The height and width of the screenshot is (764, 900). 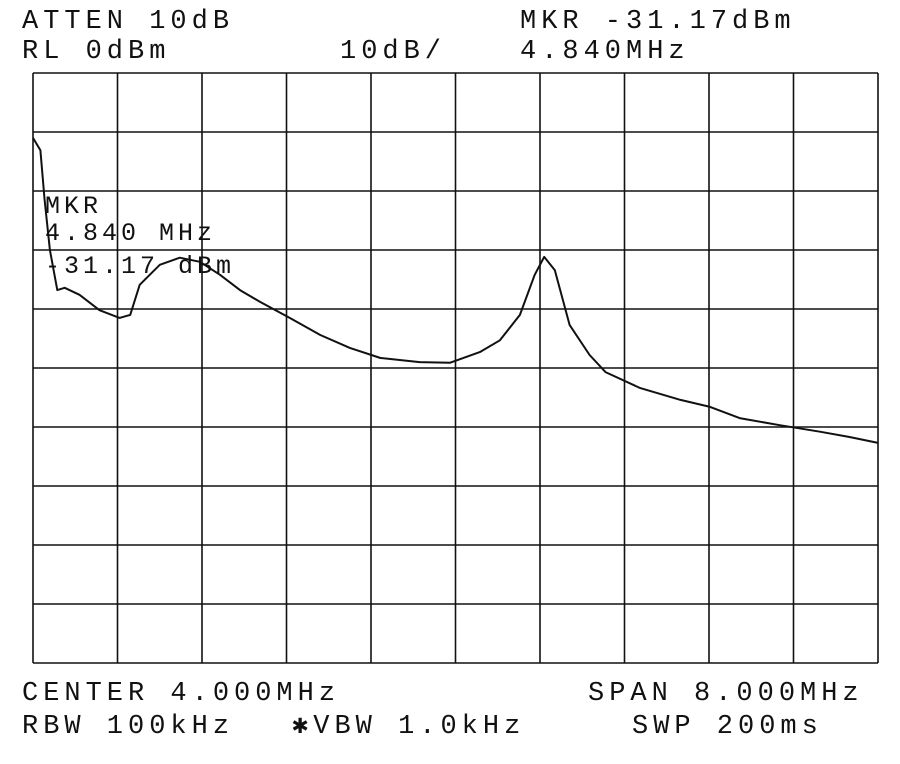 What do you see at coordinates (393, 52) in the screenshot?
I see `scale-label: 10dB/` at bounding box center [393, 52].